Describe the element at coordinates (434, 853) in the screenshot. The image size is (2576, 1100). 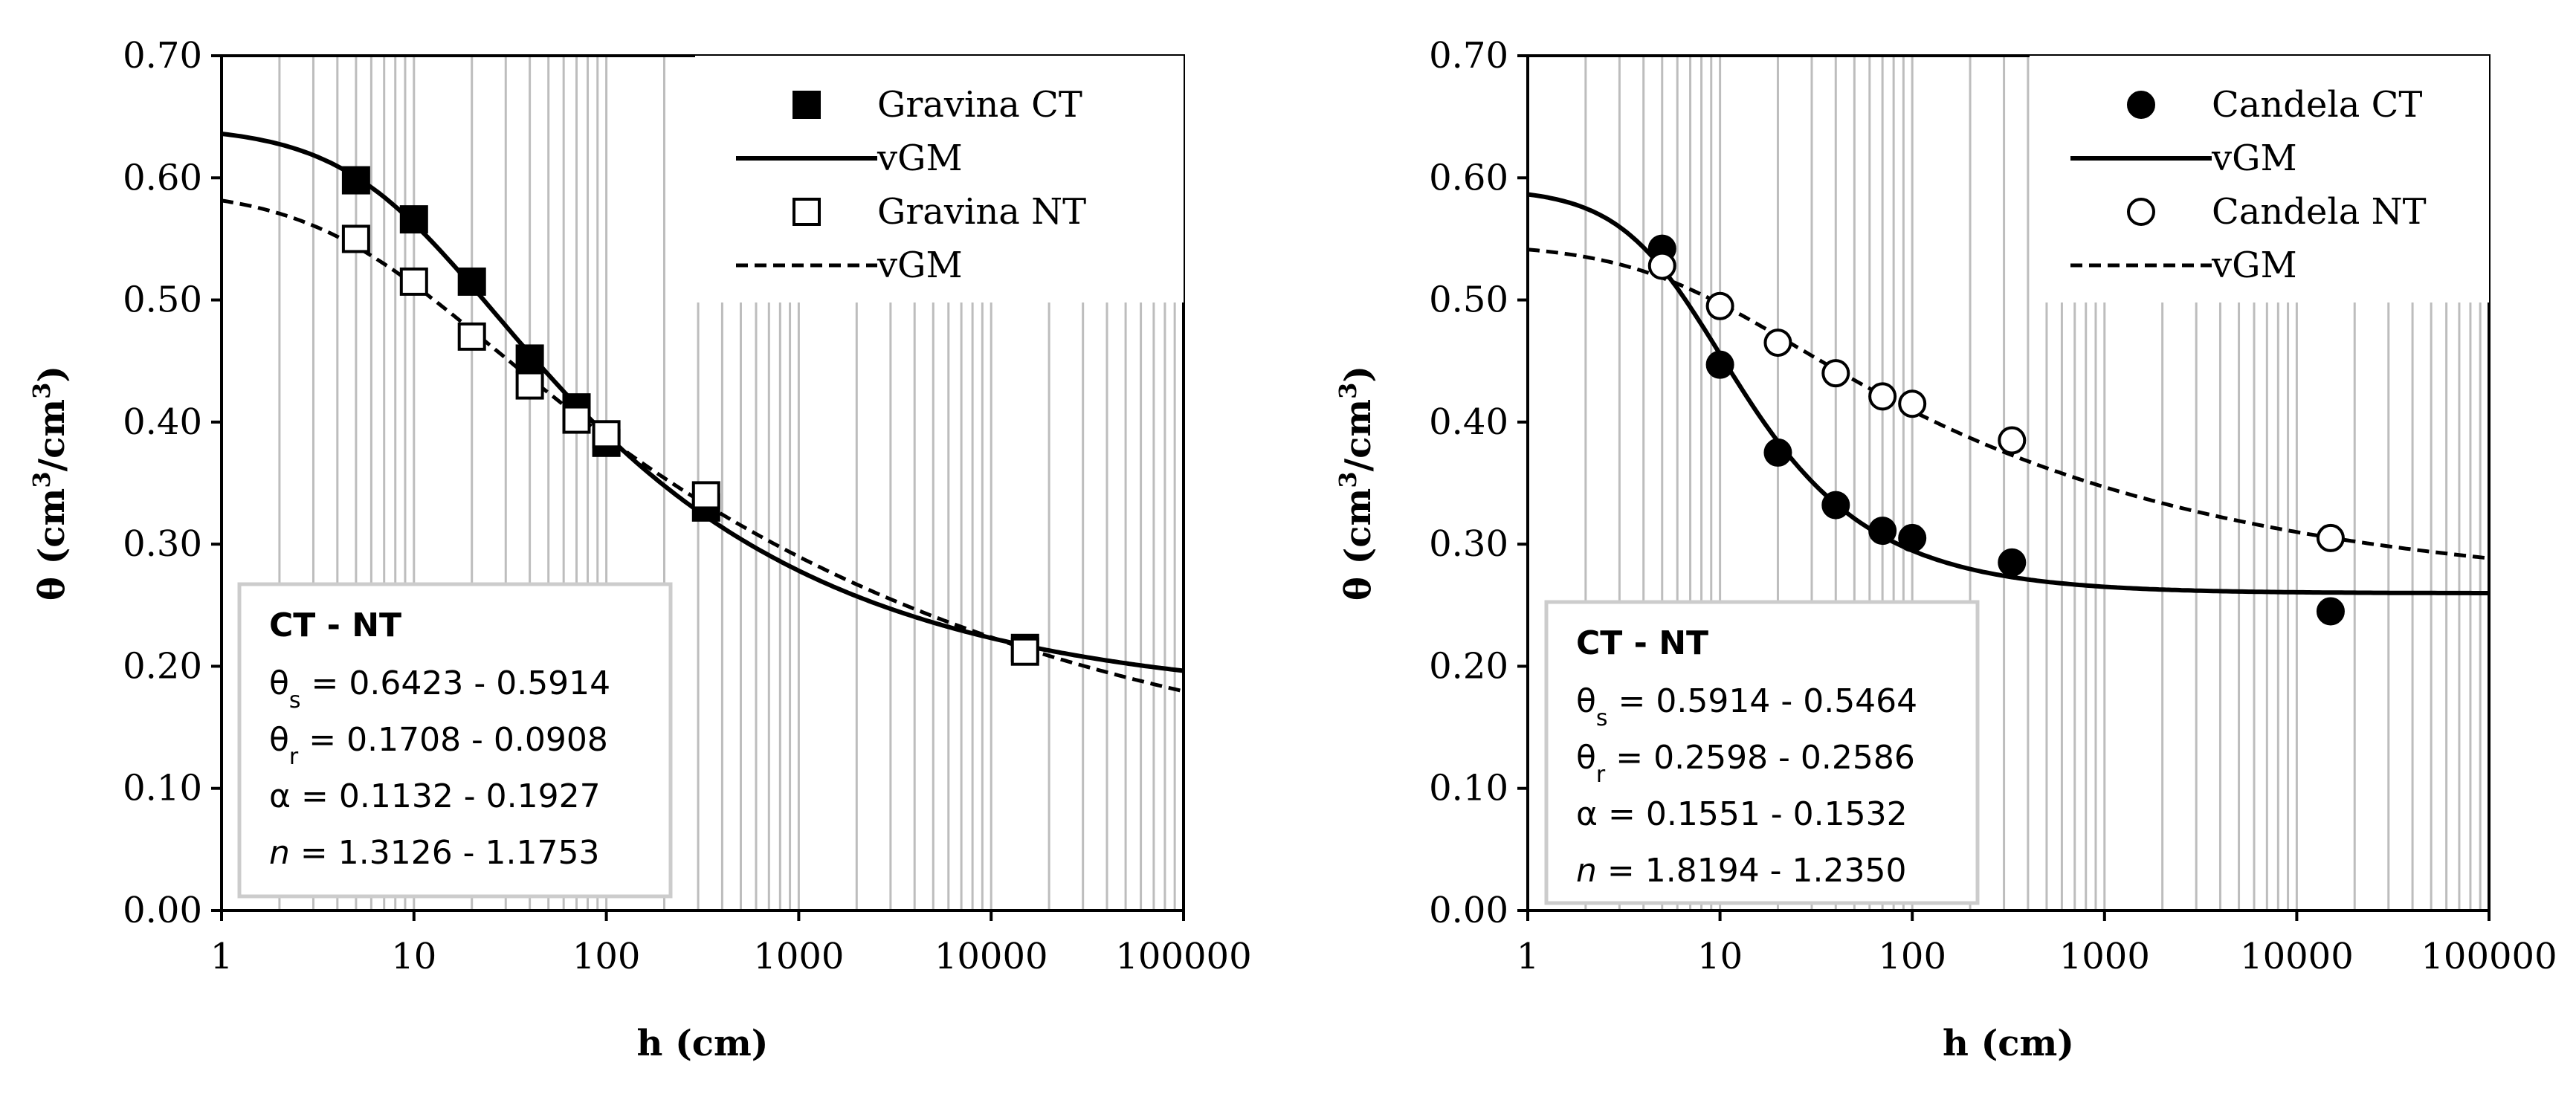
I see `parameter-line: n = 1.3126 - 1.1753` at that location.